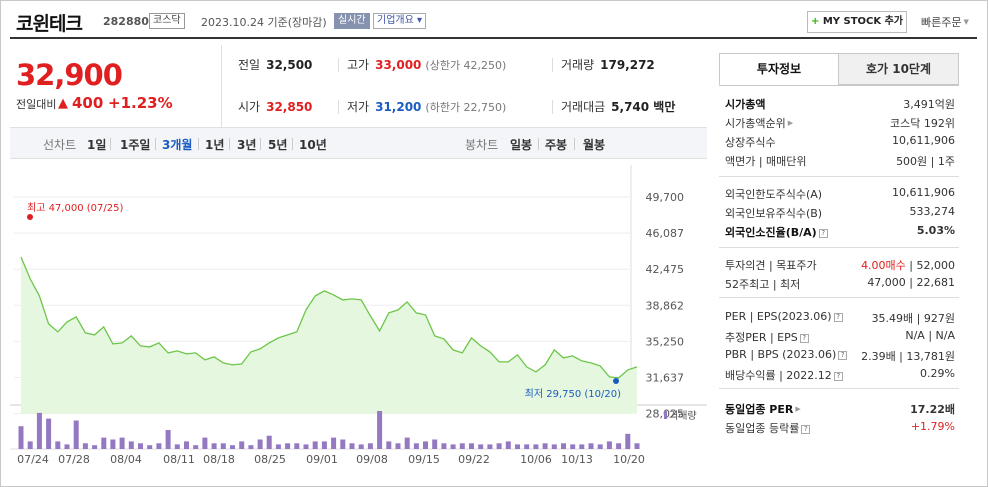  What do you see at coordinates (779, 69) in the screenshot?
I see `tab-investment-info: 투자정보` at bounding box center [779, 69].